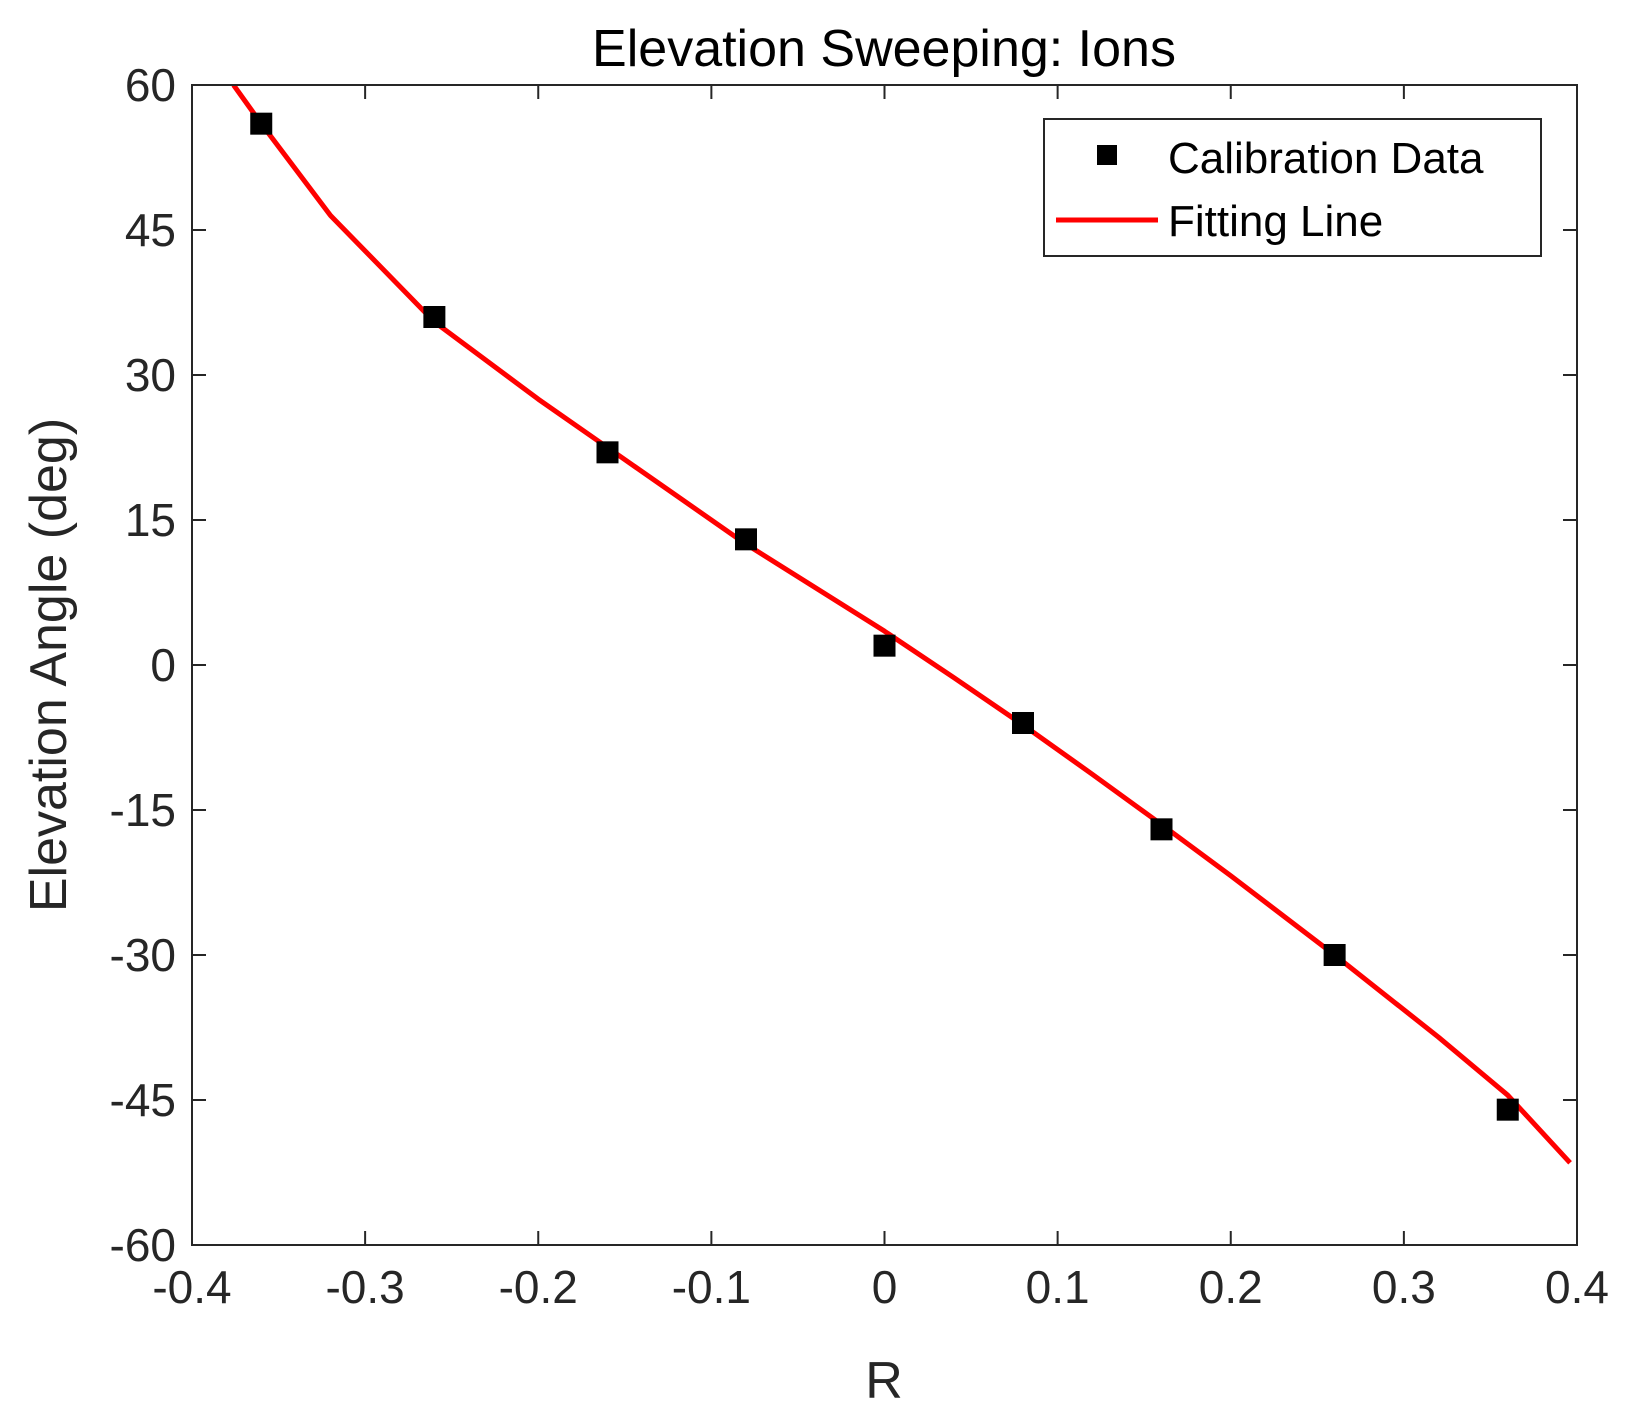 This screenshot has height=1417, width=1626. Describe the element at coordinates (1326, 158) in the screenshot. I see `legend-label-calibration-data: Calibration Data` at that location.